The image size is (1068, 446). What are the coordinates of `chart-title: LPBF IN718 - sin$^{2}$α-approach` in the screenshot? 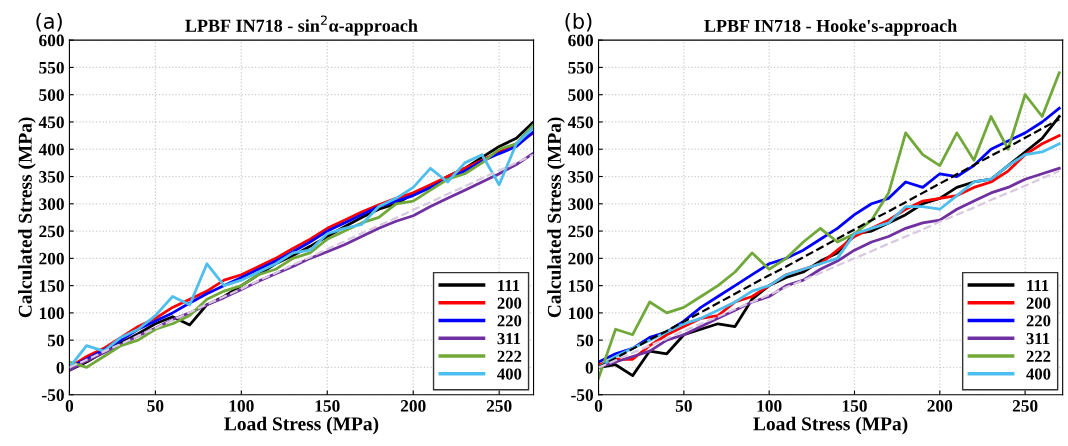 It's located at (301, 25).